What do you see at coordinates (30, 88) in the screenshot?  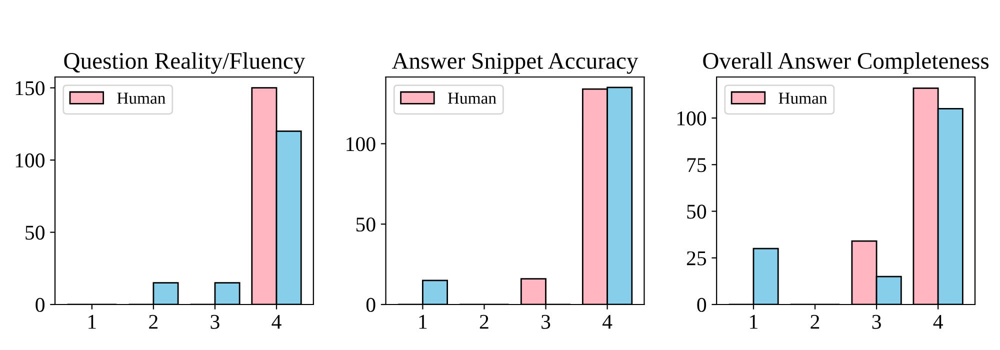 I see `y-tick-label: 150` at bounding box center [30, 88].